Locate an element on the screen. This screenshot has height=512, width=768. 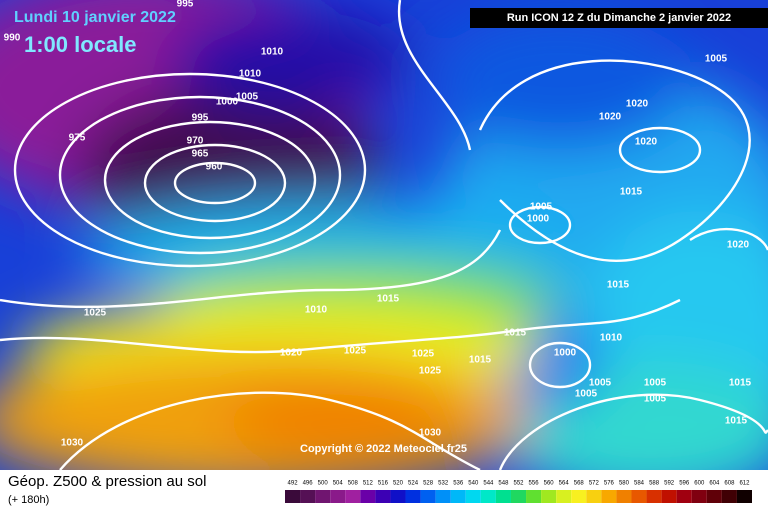
colorbar-label: 512 is located at coordinates (368, 484).